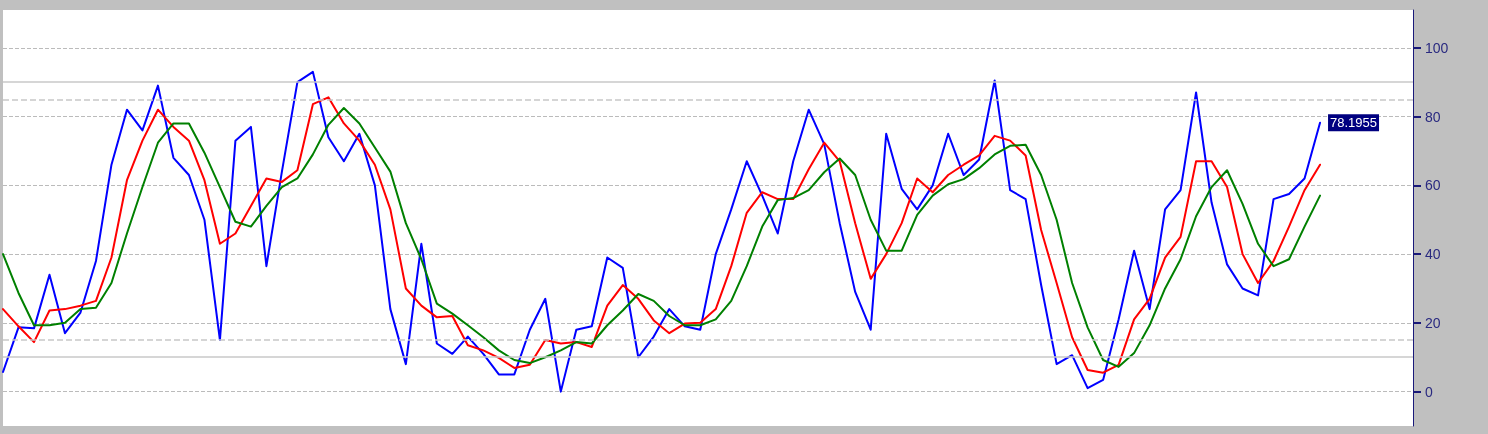 Image resolution: width=1488 pixels, height=434 pixels. I want to click on y-tick-label: 40, so click(1433, 254).